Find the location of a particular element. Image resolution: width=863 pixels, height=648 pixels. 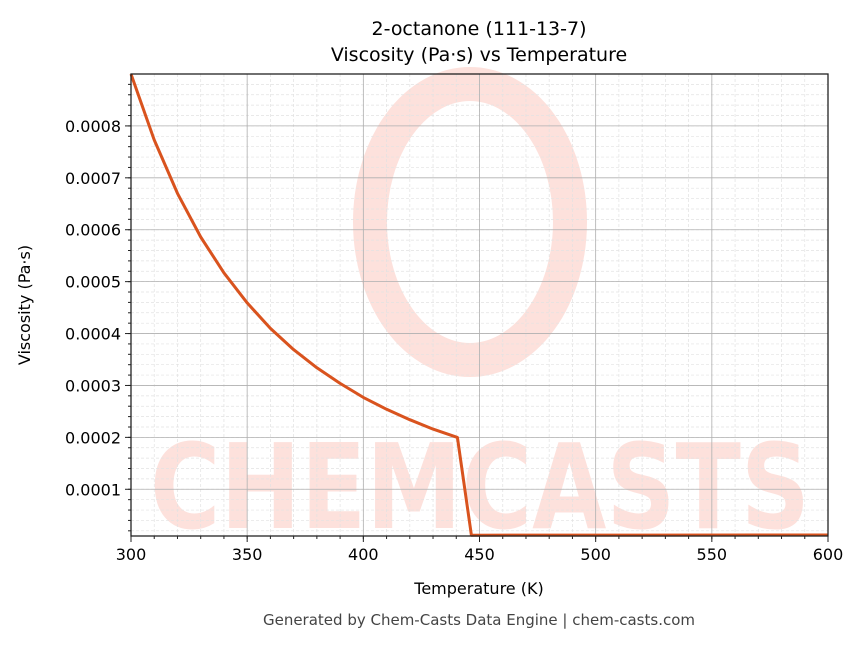

x-tick-label: 500 is located at coordinates (595, 554).